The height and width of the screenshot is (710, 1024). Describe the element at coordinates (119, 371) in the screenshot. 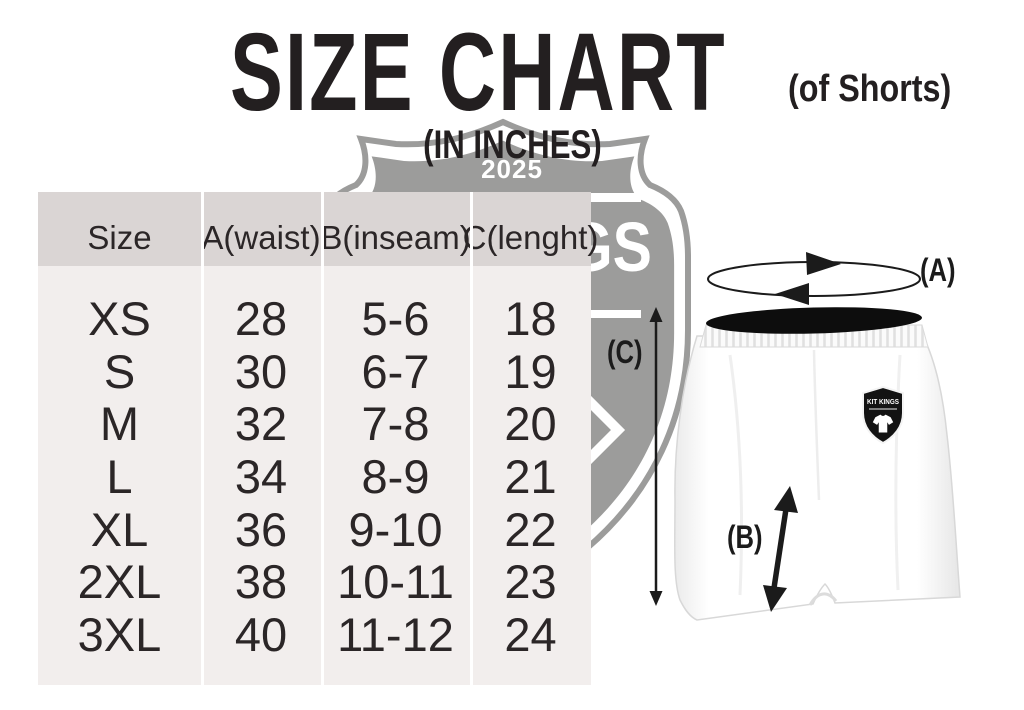

I see `size-value: S` at that location.